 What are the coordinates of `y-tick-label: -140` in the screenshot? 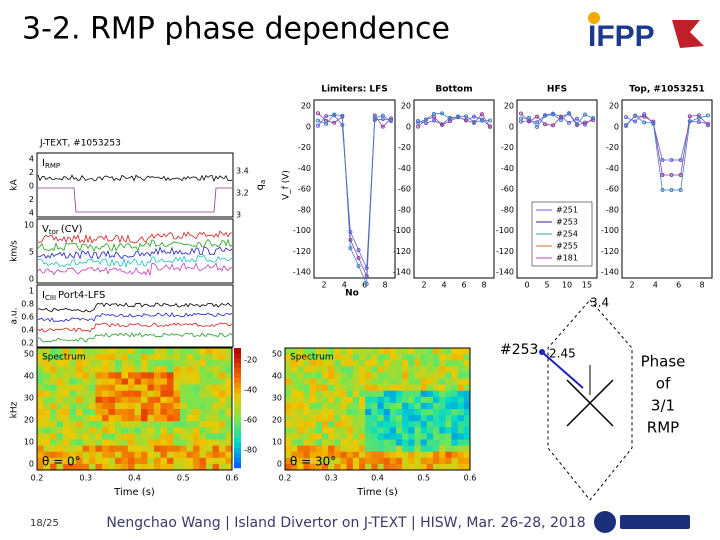 It's located at (610, 272).